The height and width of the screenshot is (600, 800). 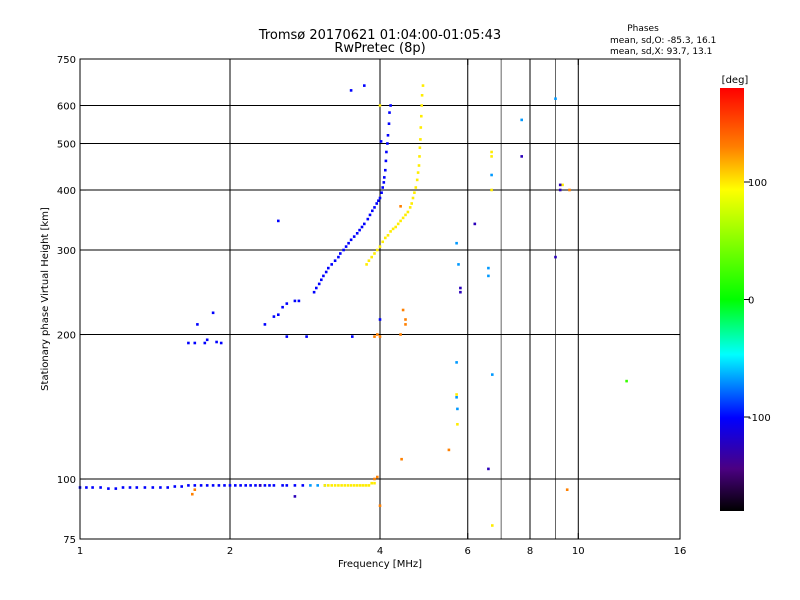 What do you see at coordinates (66, 251) in the screenshot?
I see `y-tick-label: 300` at bounding box center [66, 251].